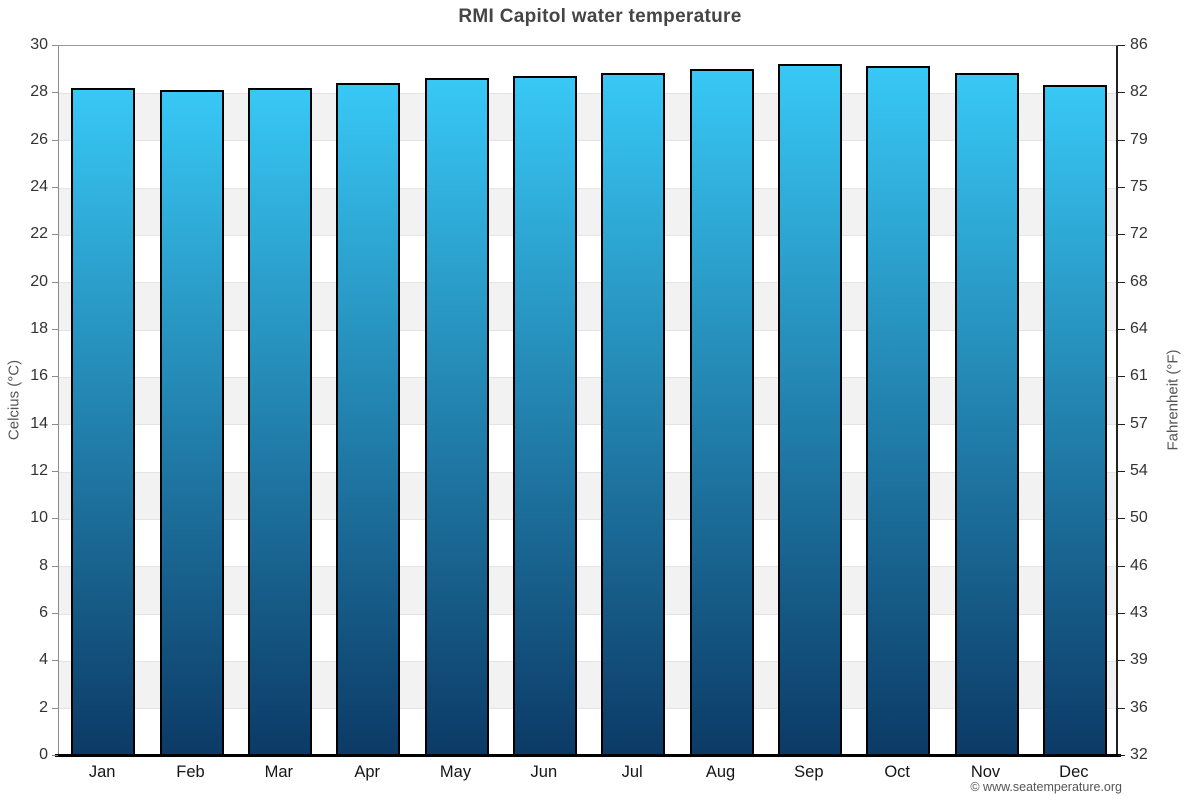 The width and height of the screenshot is (1200, 800). Describe the element at coordinates (1139, 423) in the screenshot. I see `right-tick-label: 57` at that location.